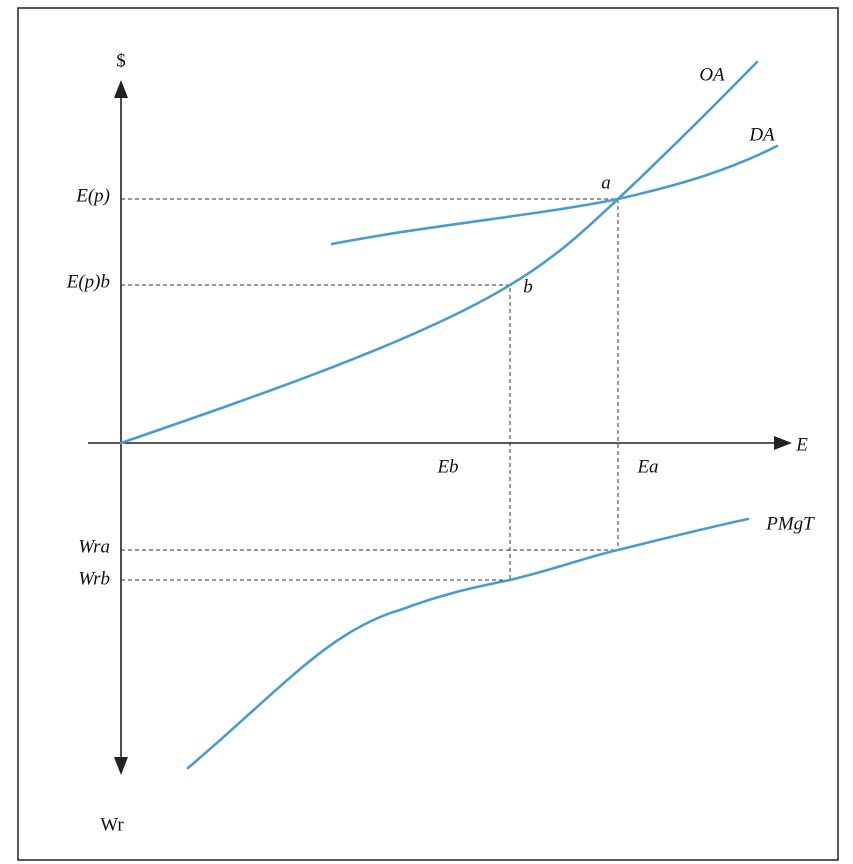 The image size is (853, 864). Describe the element at coordinates (112, 824) in the screenshot. I see `y-axis-bottom-label: Wr` at that location.